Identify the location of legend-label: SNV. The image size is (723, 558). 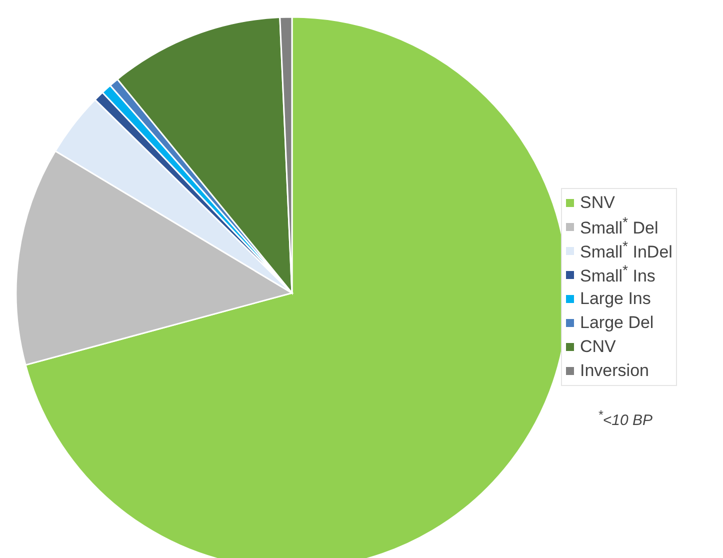
(597, 203).